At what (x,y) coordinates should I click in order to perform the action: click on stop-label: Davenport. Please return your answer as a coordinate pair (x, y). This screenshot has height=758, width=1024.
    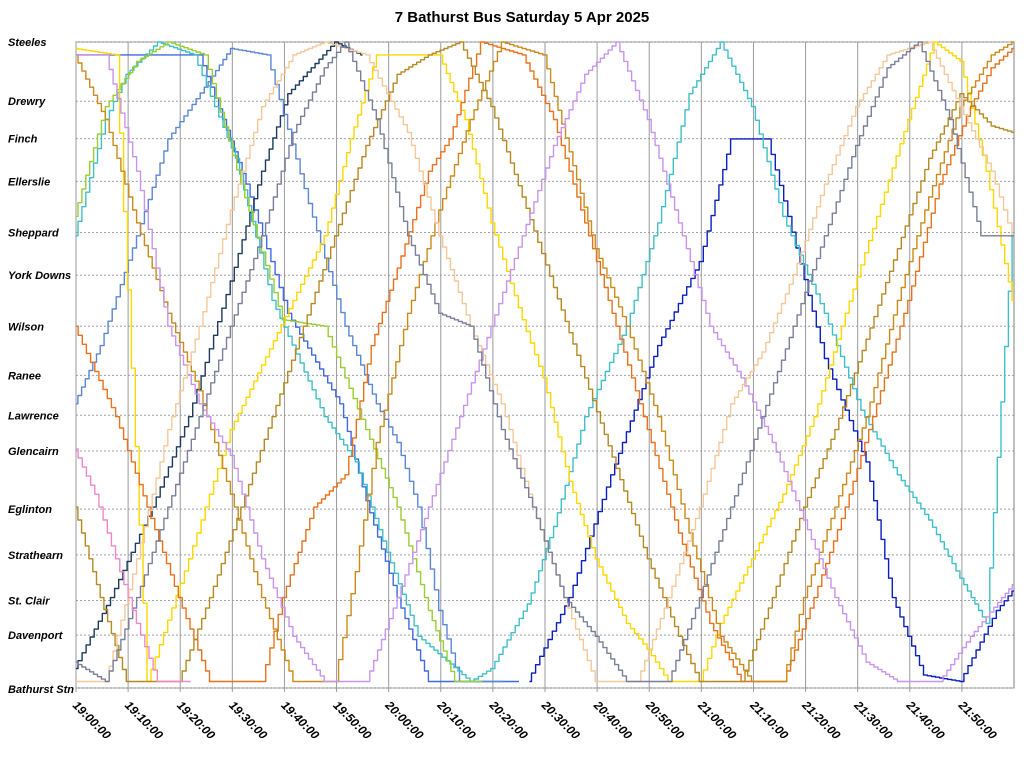
    Looking at the image, I should click on (36, 636).